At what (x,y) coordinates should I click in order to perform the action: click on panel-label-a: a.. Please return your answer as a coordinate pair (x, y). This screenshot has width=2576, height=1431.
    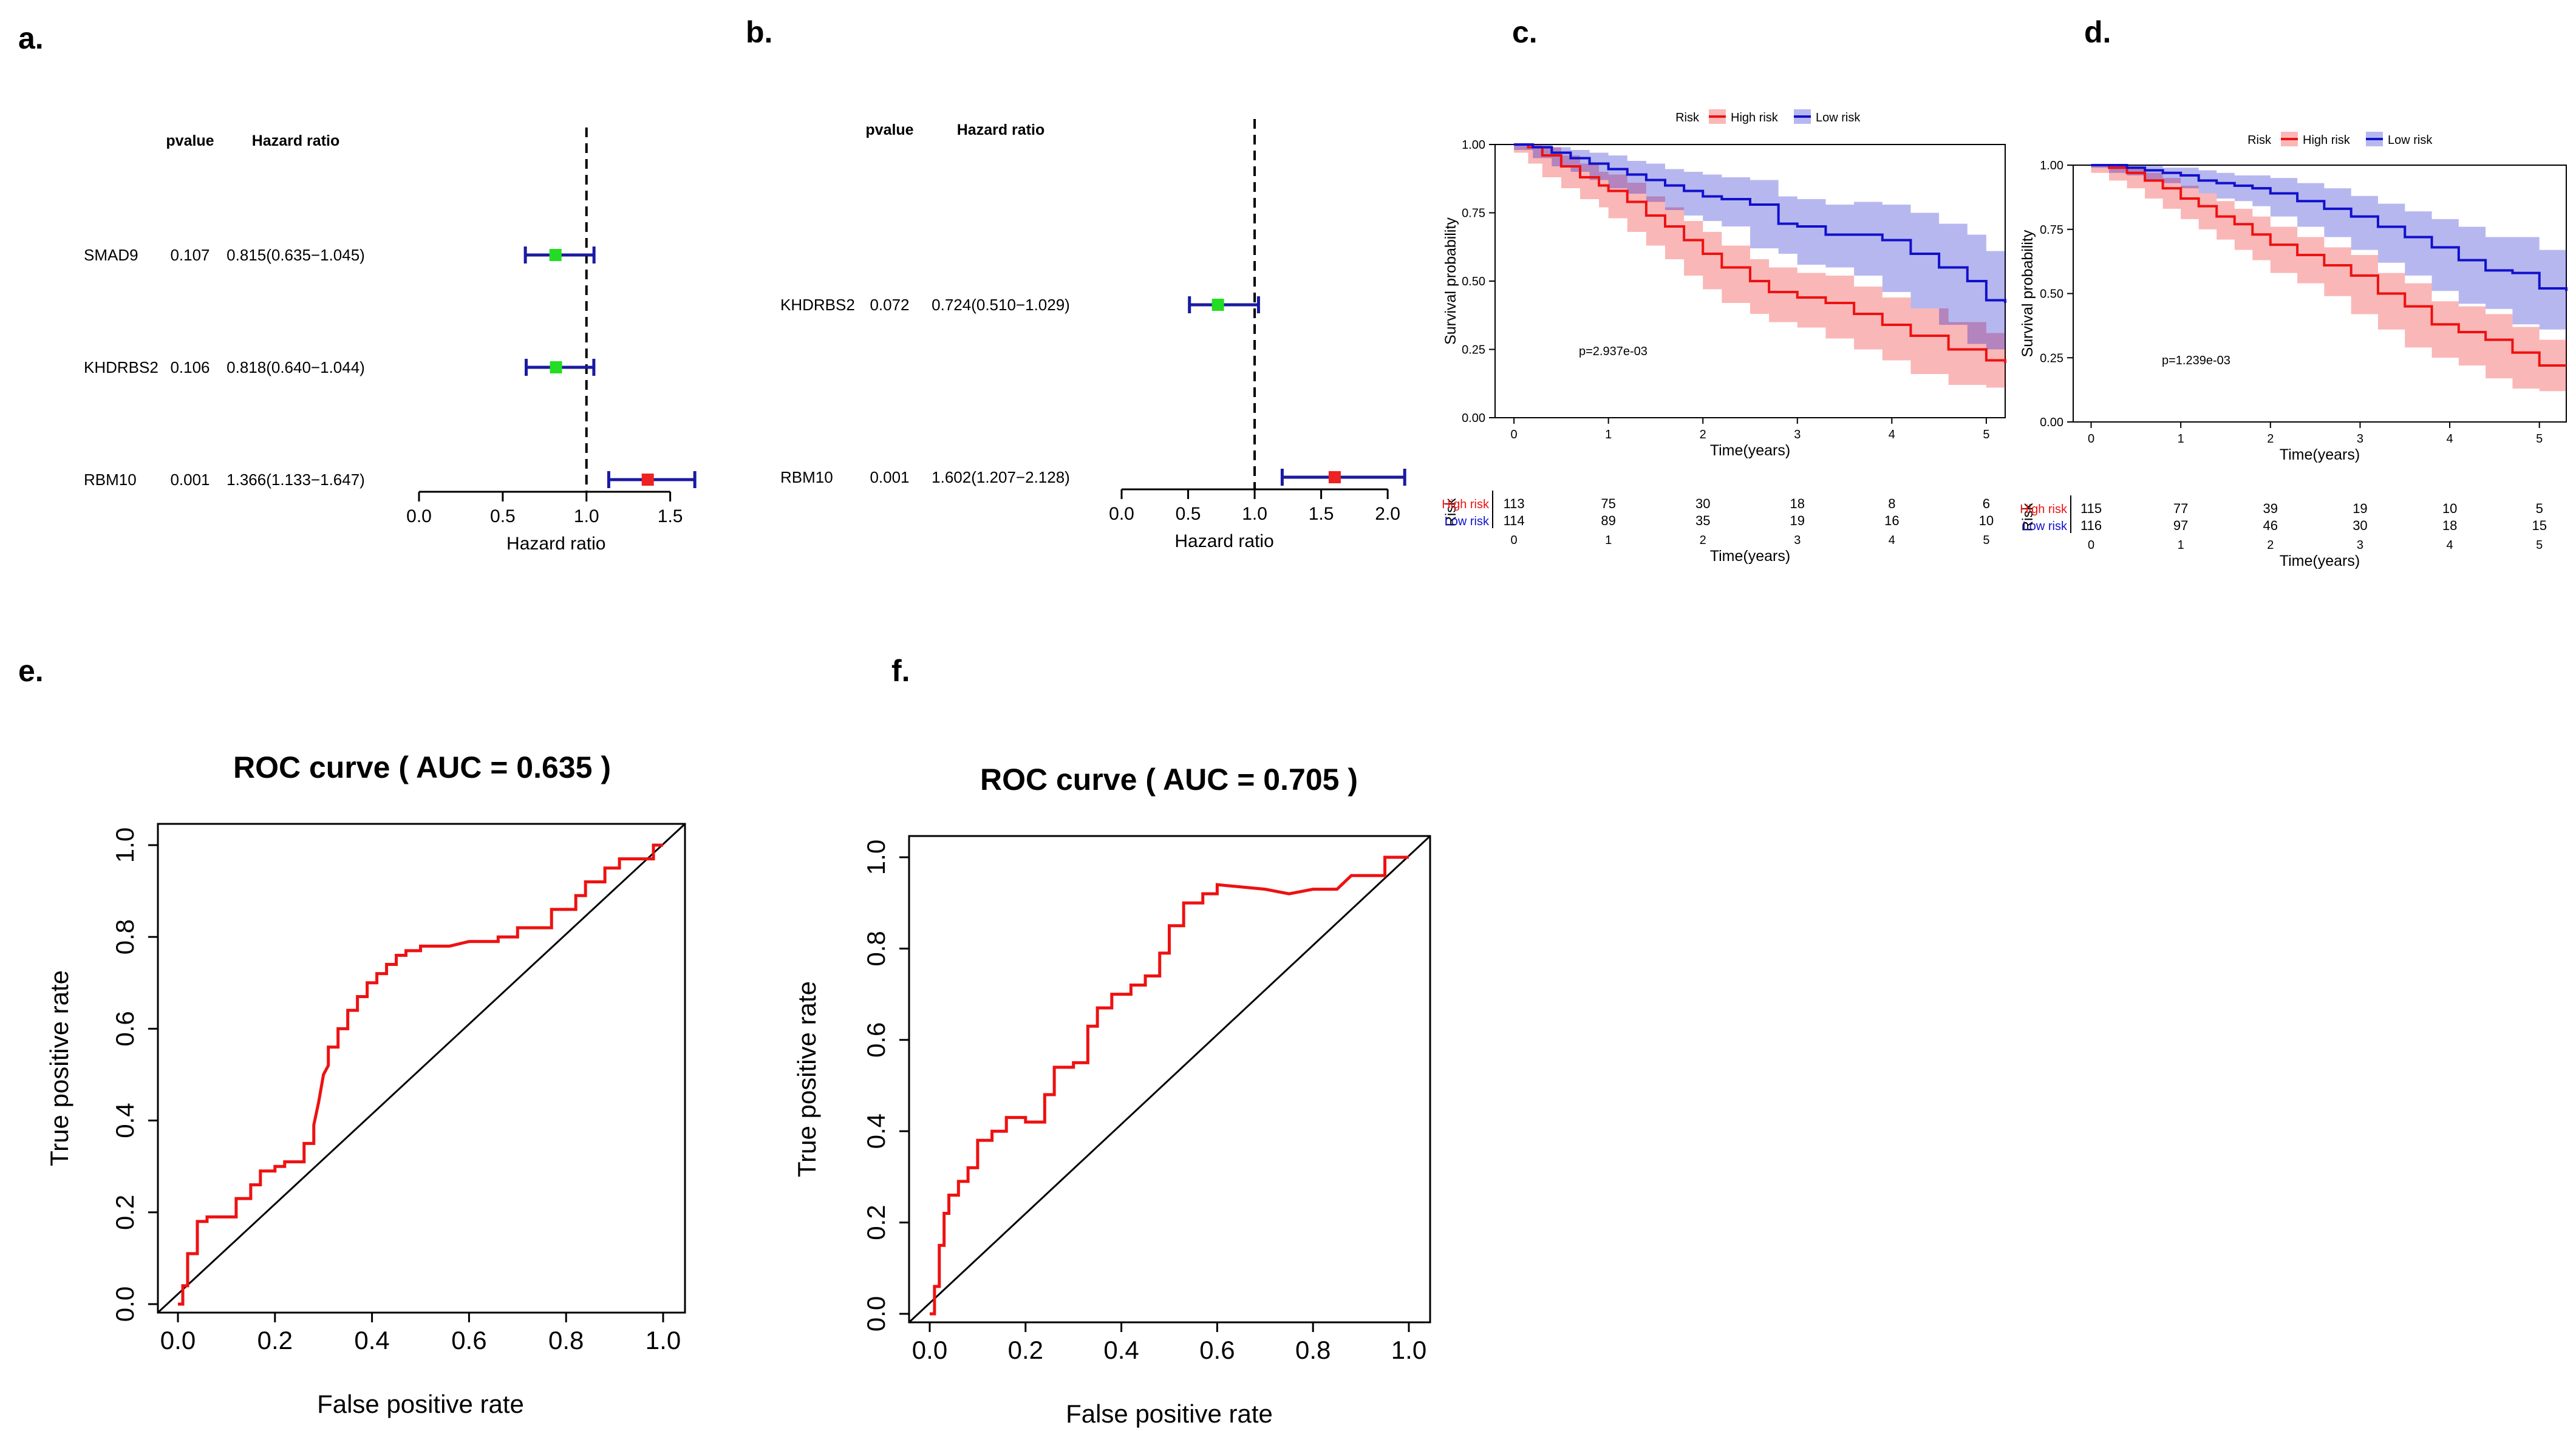
    Looking at the image, I should click on (31, 38).